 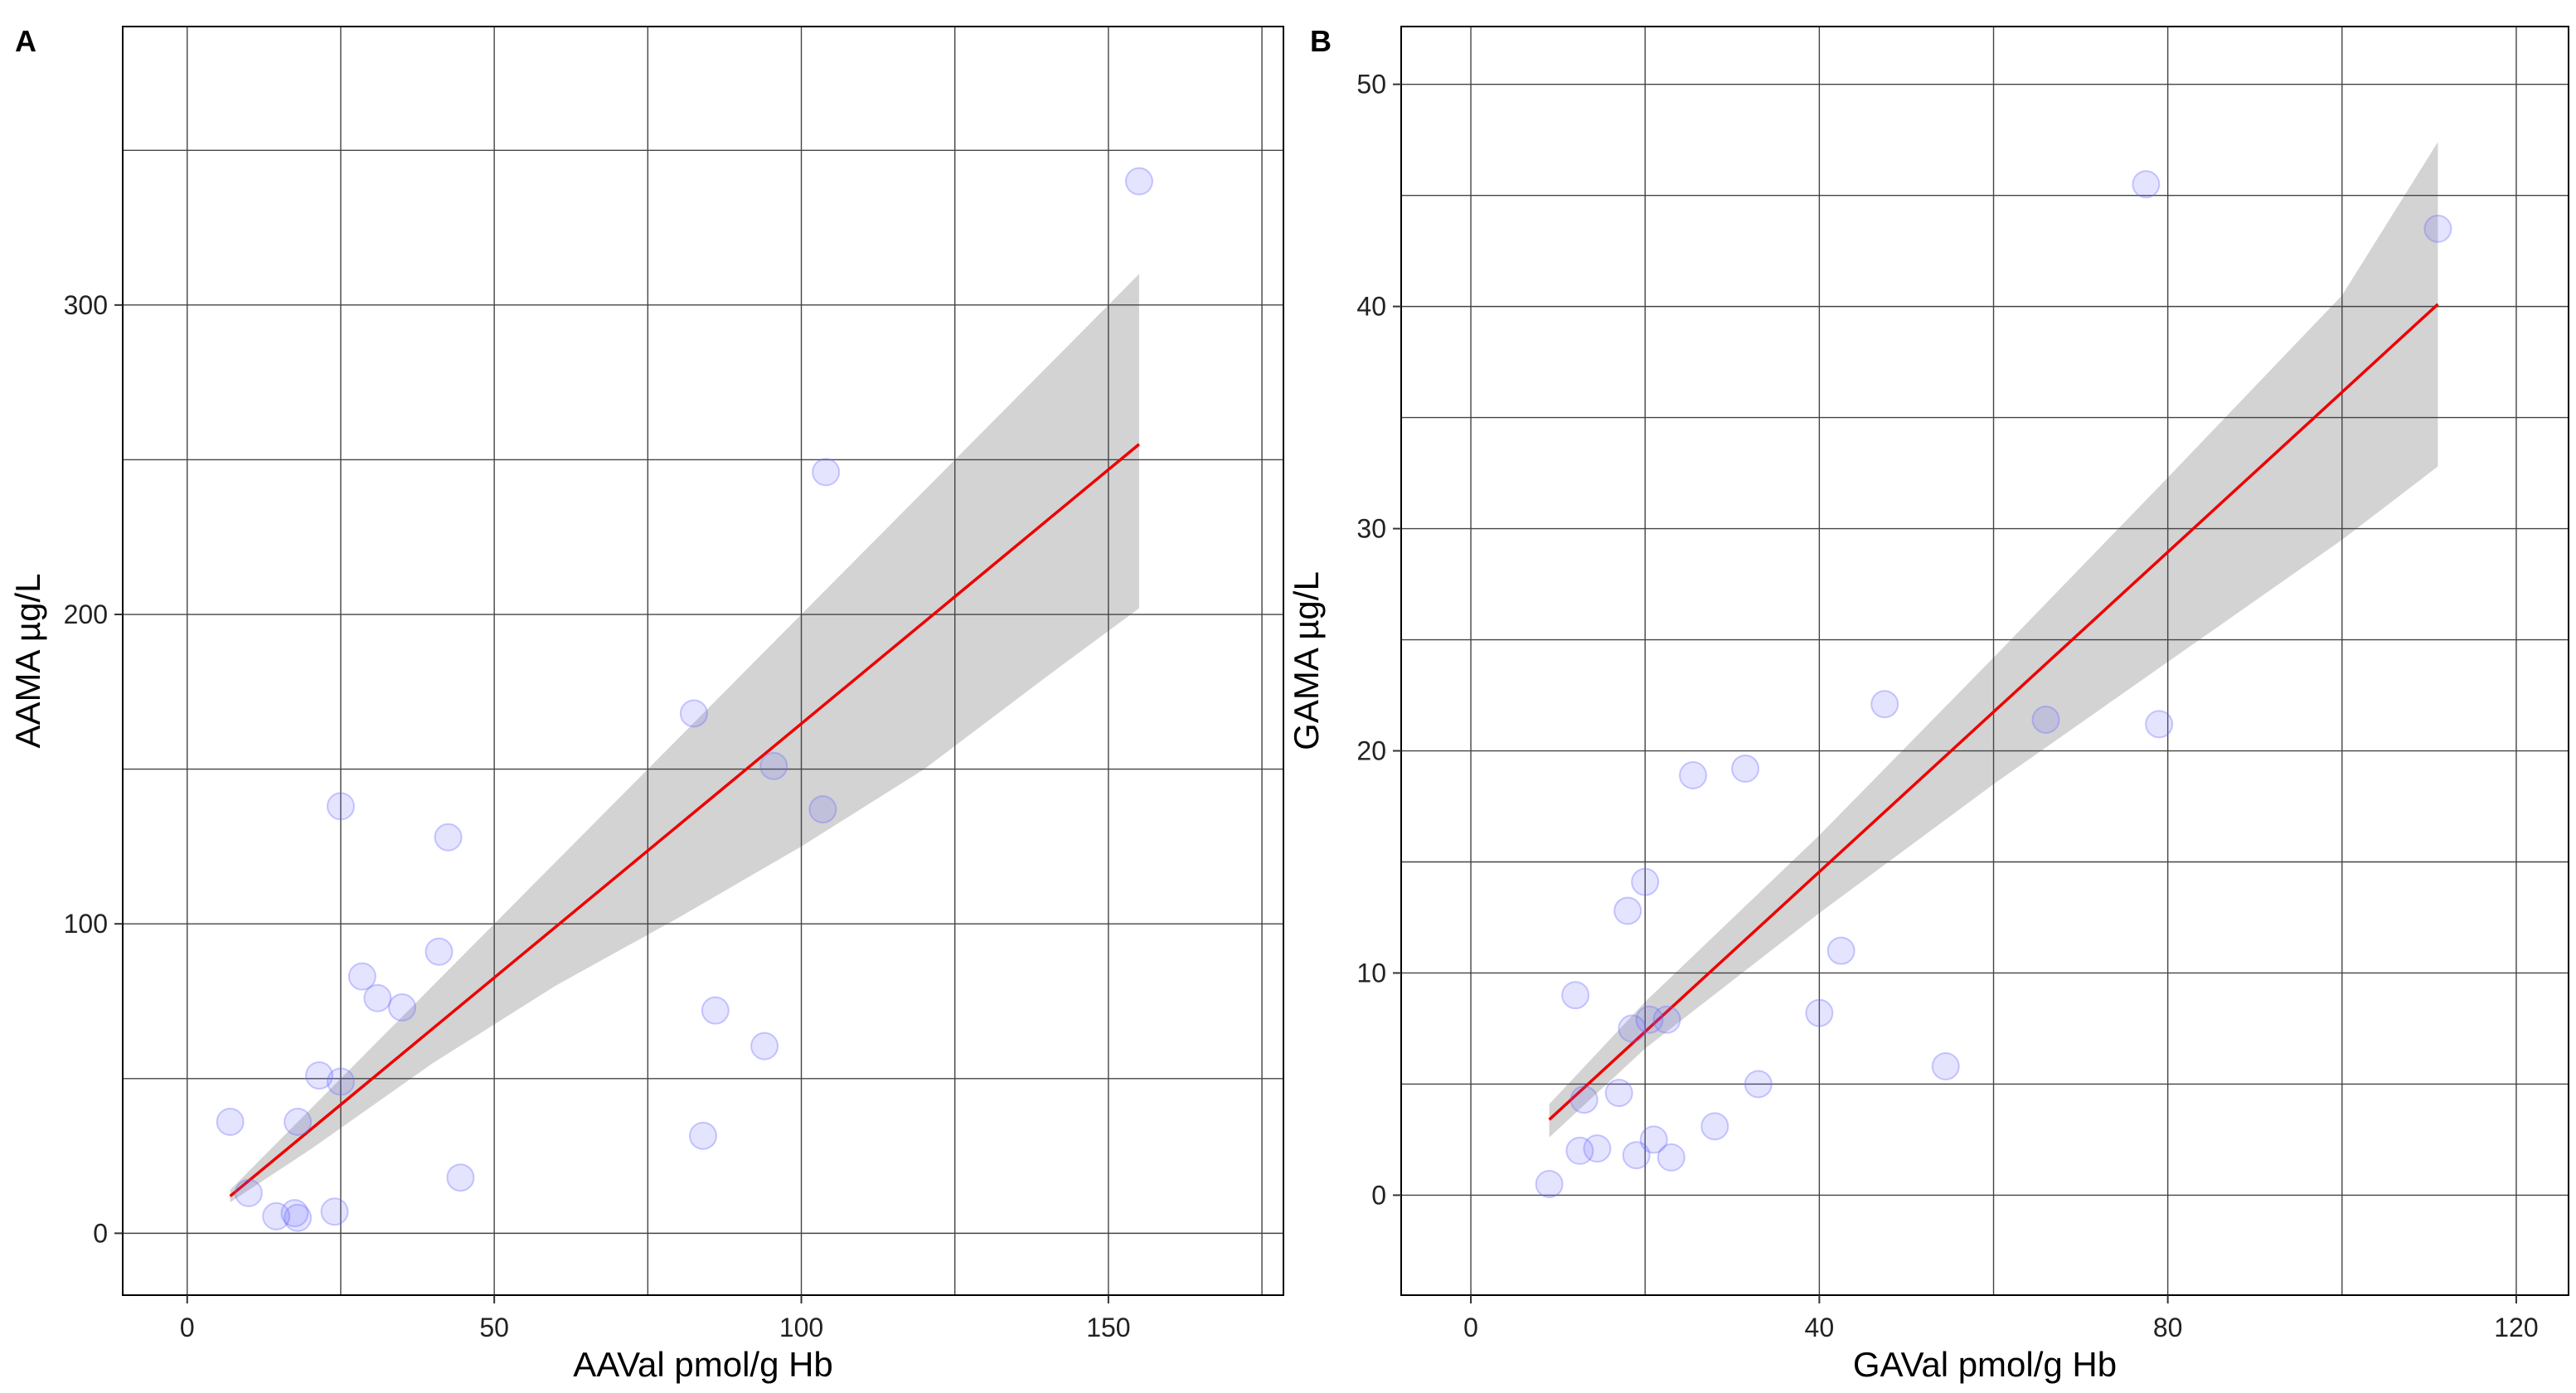 I want to click on x-axis-title: AAVal pmol/g Hb, so click(x=703, y=1364).